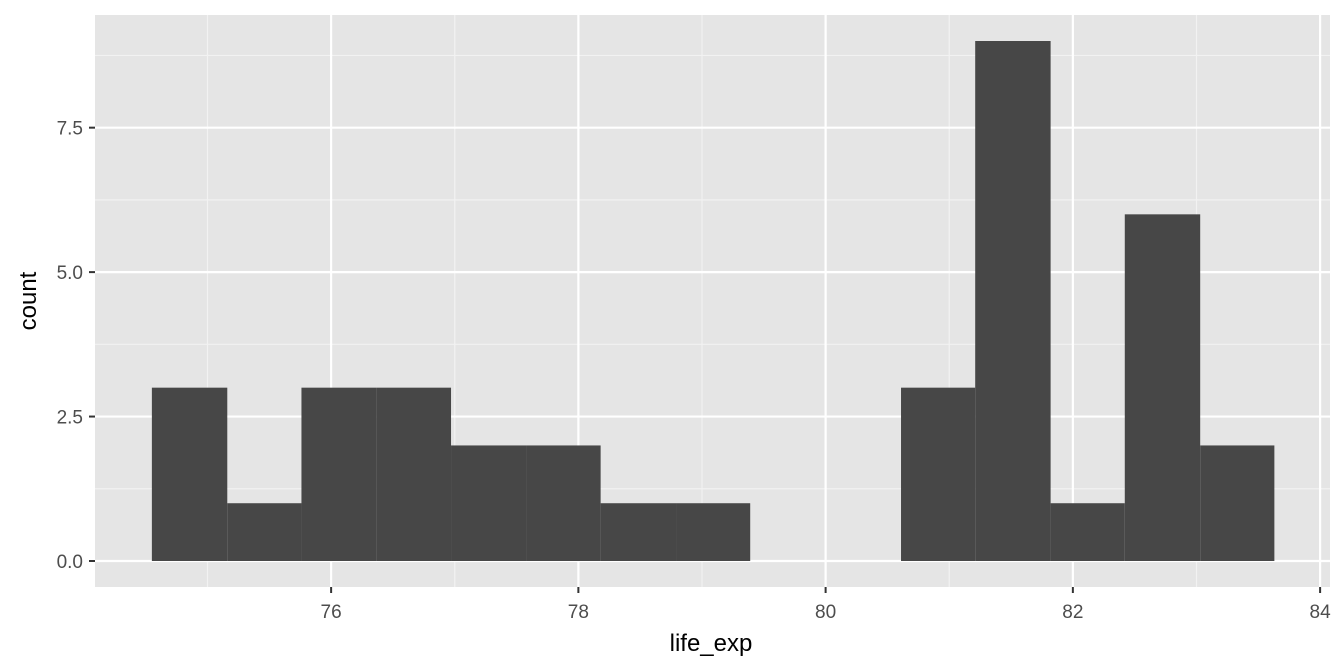  What do you see at coordinates (1321, 612) in the screenshot?
I see `x-tick-label: 84` at bounding box center [1321, 612].